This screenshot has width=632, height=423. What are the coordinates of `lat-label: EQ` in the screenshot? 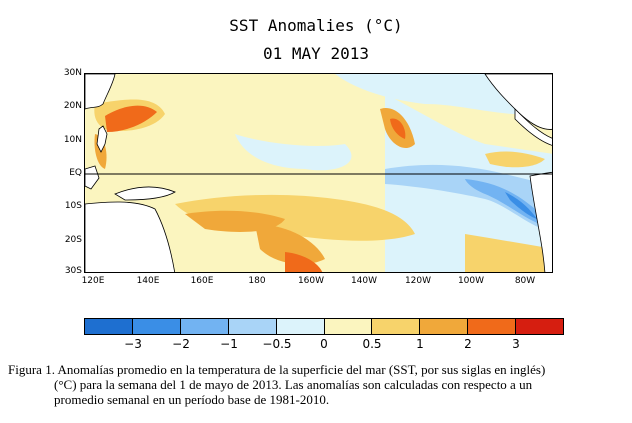 It's located at (75, 173).